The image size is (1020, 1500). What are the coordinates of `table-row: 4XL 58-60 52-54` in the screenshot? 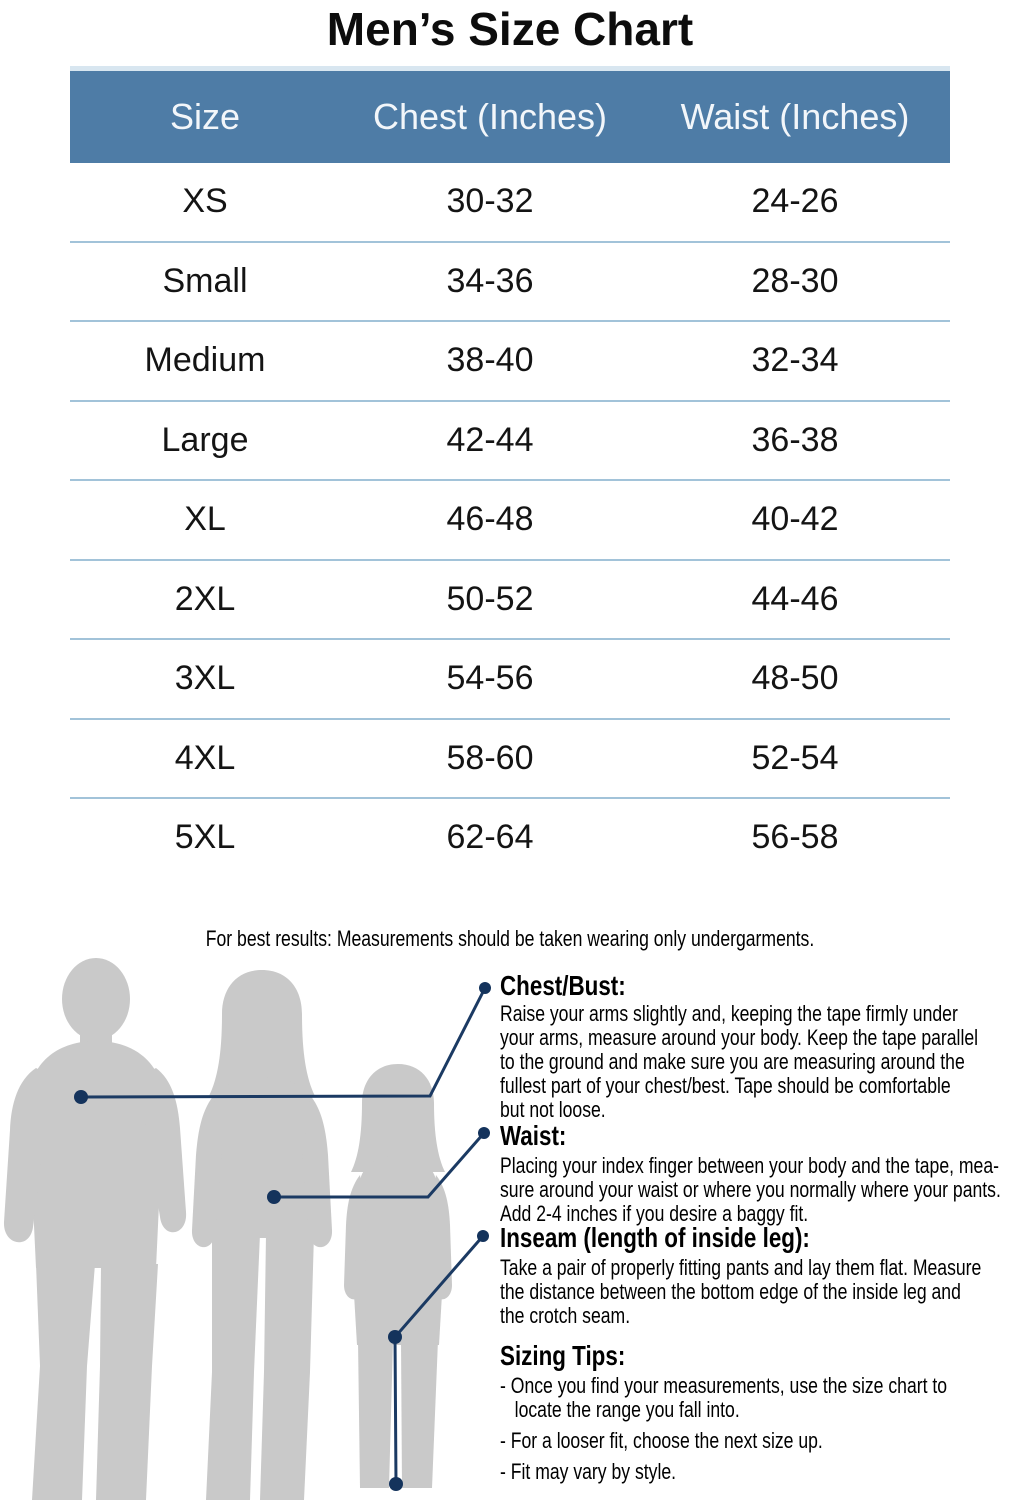 It's located at (510, 759).